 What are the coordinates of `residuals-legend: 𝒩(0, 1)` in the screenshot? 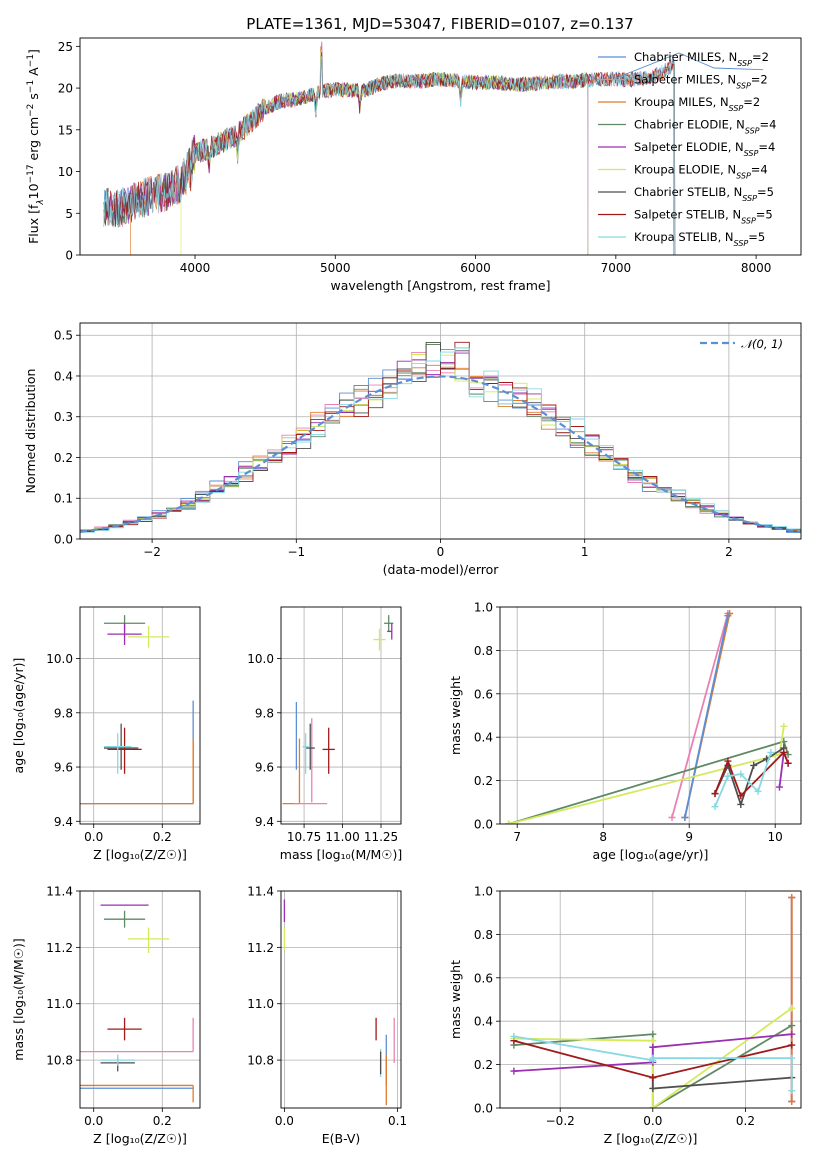 It's located at (741, 344).